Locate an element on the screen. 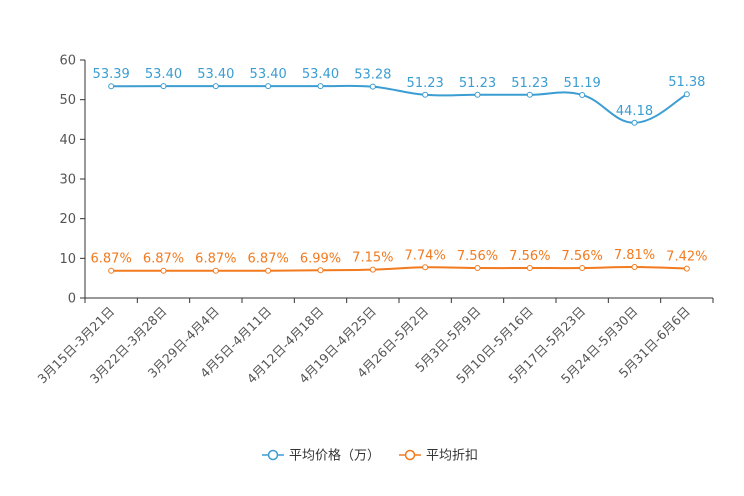 This screenshot has height=496, width=744. y-tick-label: 60 is located at coordinates (67, 61).